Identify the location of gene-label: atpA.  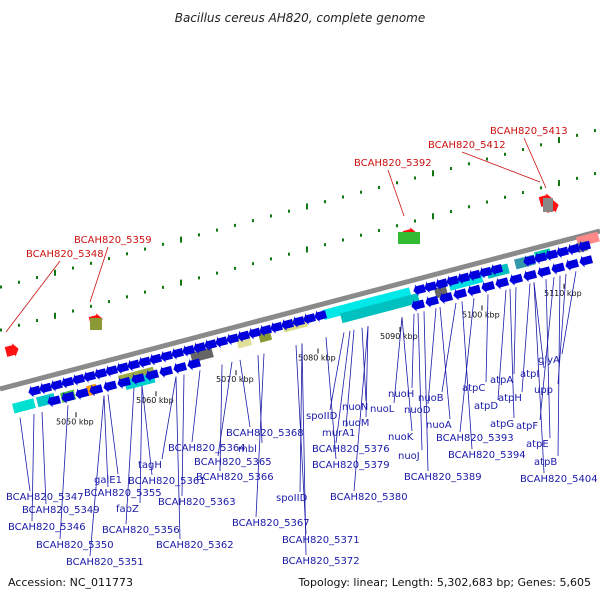
(501, 380).